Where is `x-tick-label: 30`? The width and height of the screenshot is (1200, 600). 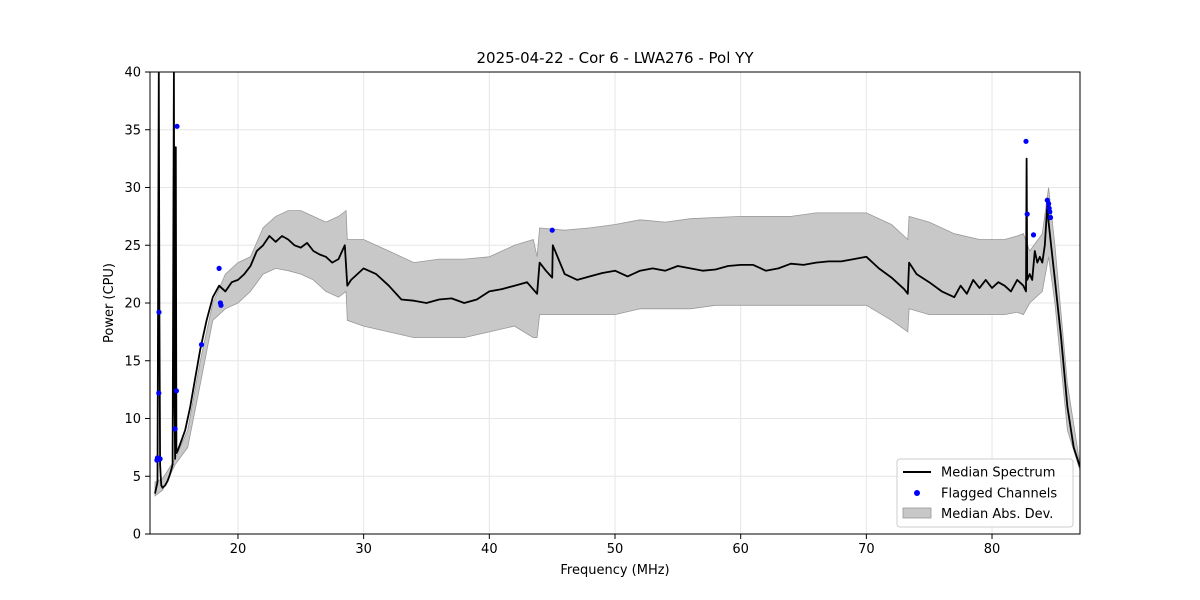 x-tick-label: 30 is located at coordinates (363, 549).